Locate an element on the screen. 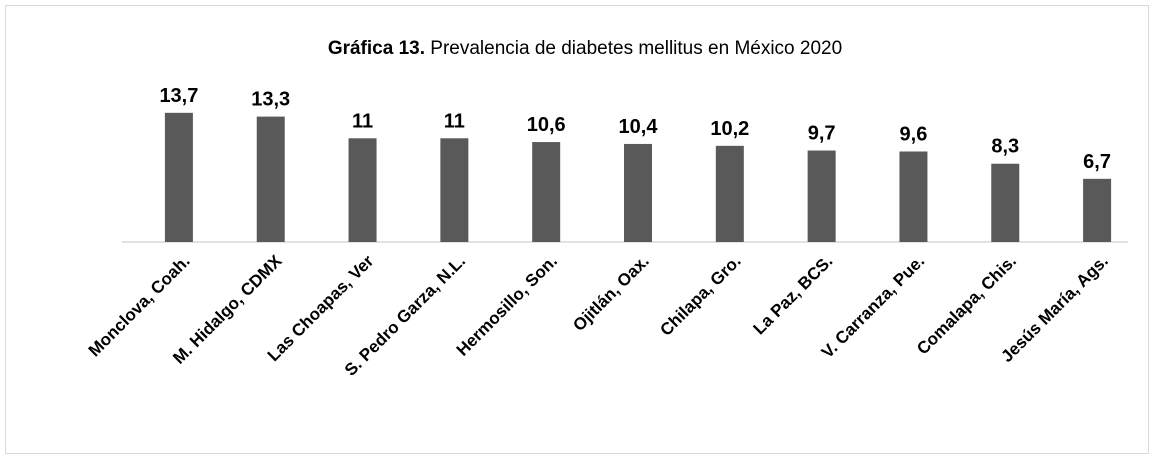 This screenshot has height=459, width=1154. value-label: 13,7 is located at coordinates (178, 96).